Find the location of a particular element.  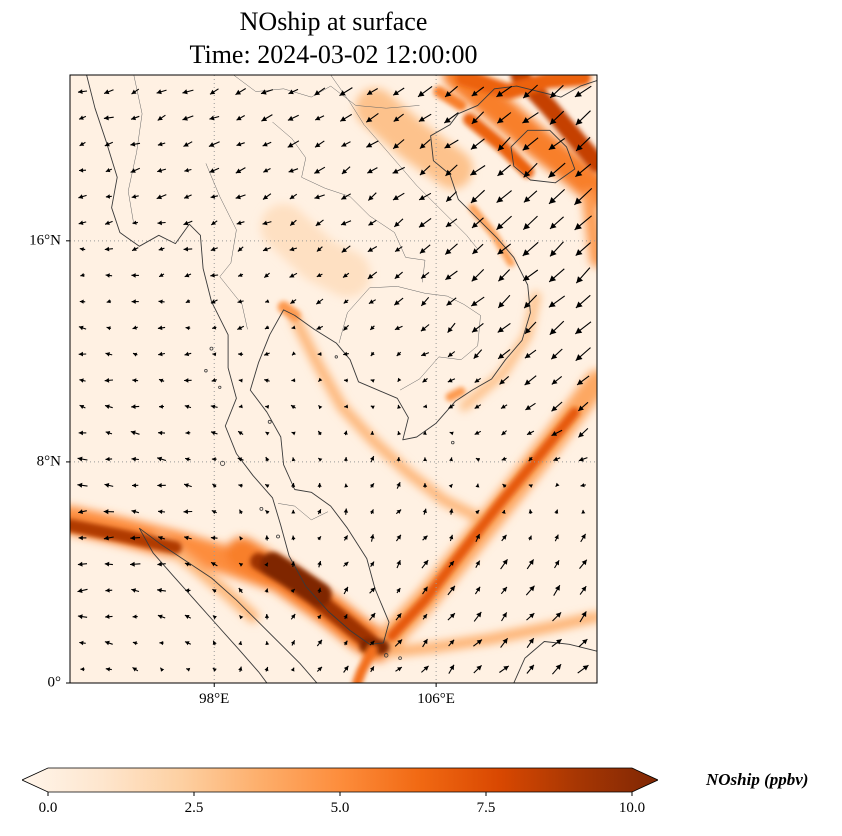

colorbar-tick-label: 10.0 is located at coordinates (632, 808).